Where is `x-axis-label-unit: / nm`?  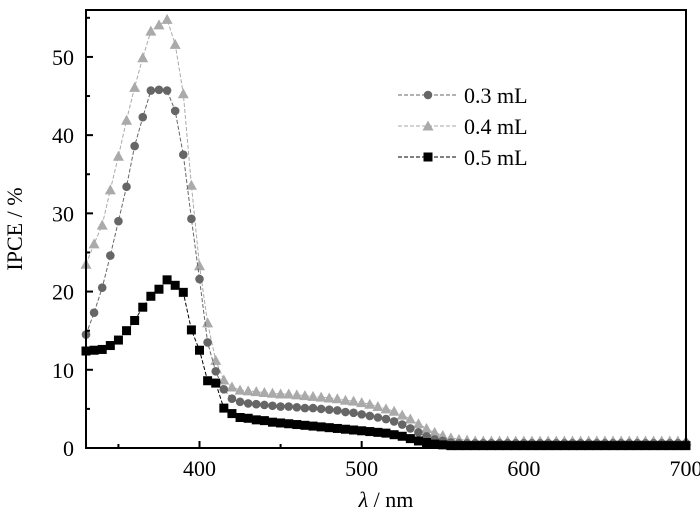 x-axis-label-unit: / nm is located at coordinates (390, 499).